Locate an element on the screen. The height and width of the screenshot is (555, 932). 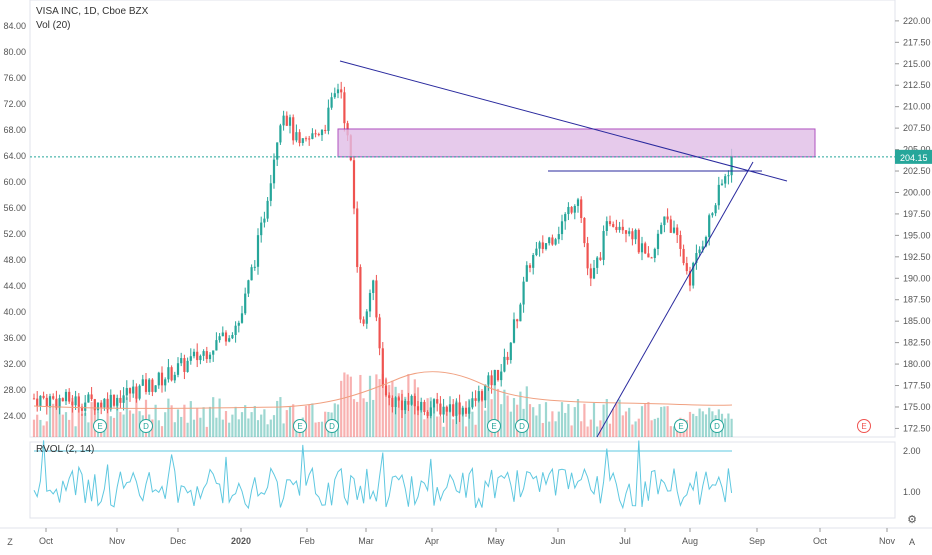
right-axis-tick: 215.00 is located at coordinates (917, 64).